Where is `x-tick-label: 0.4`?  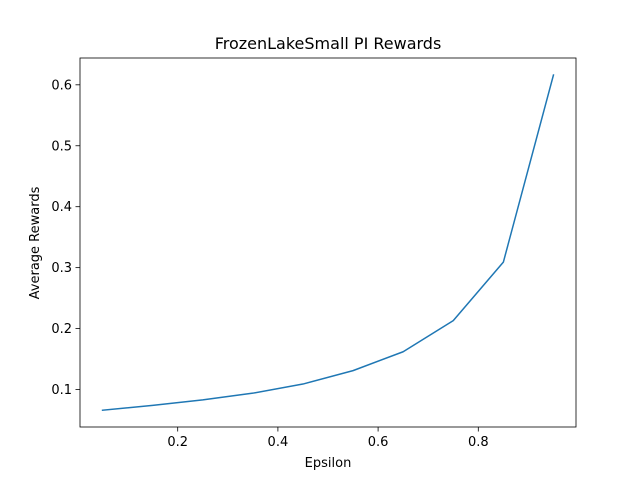
x-tick-label: 0.4 is located at coordinates (278, 442).